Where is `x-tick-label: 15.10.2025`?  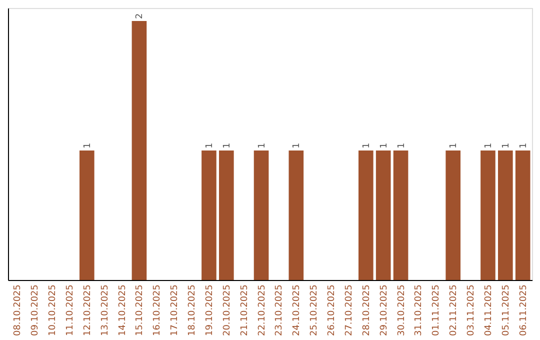
x-tick-label: 15.10.2025 is located at coordinates (140, 310).